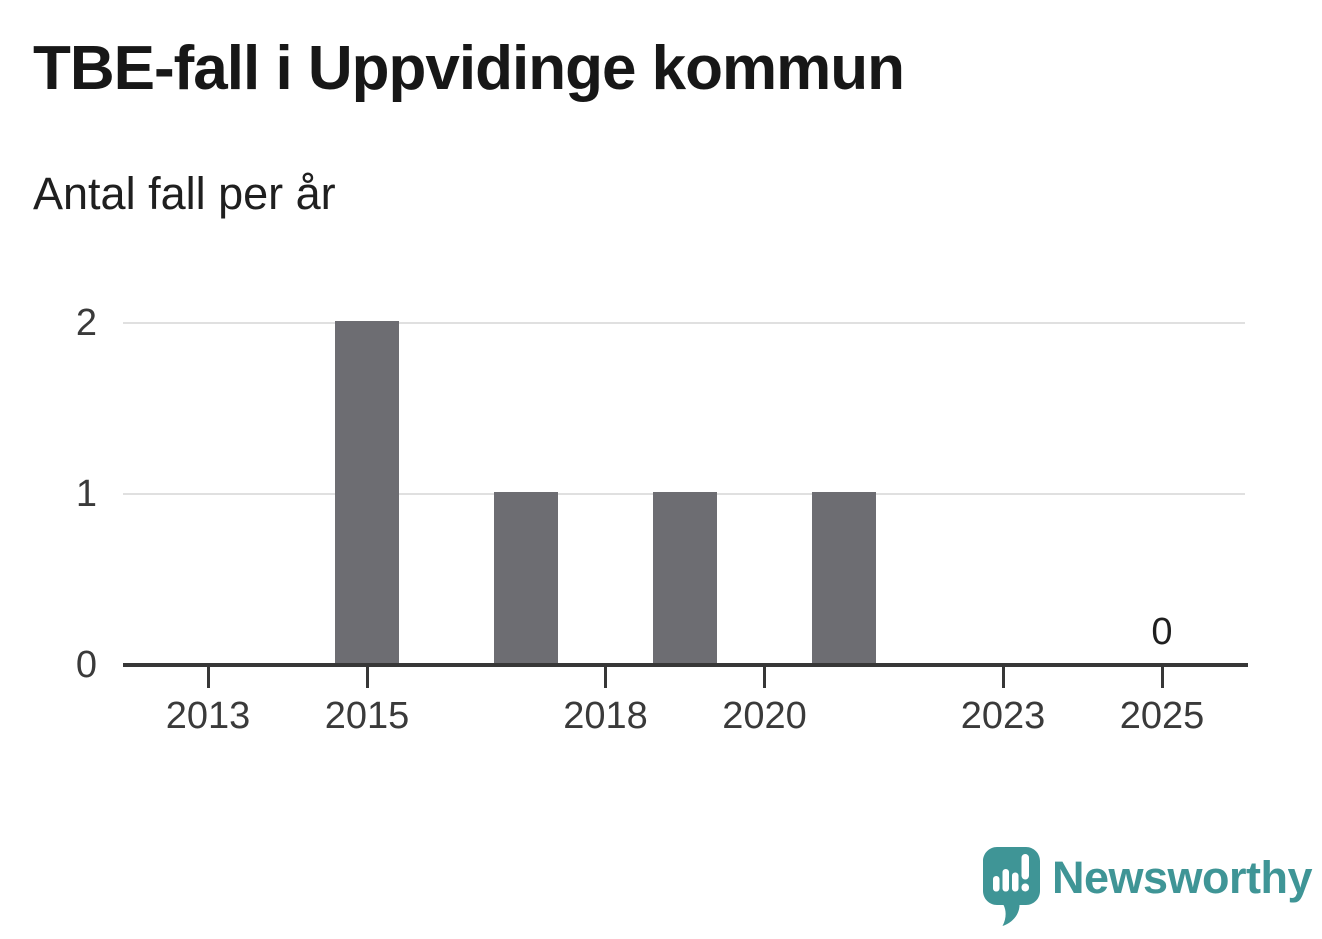  What do you see at coordinates (605, 716) in the screenshot?
I see `x-axis-tick-label: 2018` at bounding box center [605, 716].